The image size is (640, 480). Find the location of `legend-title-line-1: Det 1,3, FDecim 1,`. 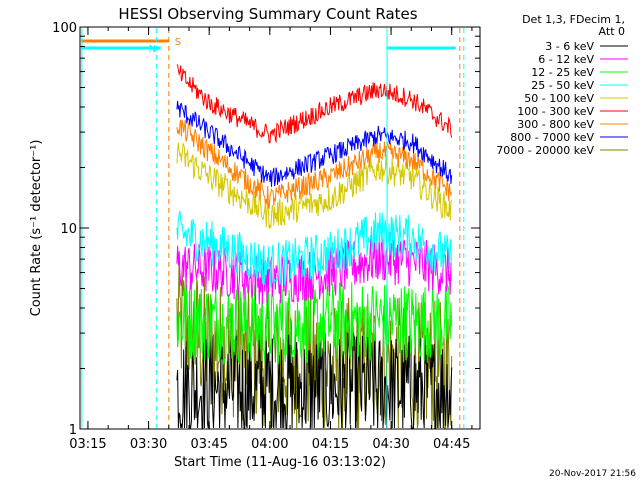

legend-title-line-1: Det 1,3, FDecim 1, is located at coordinates (573, 19).